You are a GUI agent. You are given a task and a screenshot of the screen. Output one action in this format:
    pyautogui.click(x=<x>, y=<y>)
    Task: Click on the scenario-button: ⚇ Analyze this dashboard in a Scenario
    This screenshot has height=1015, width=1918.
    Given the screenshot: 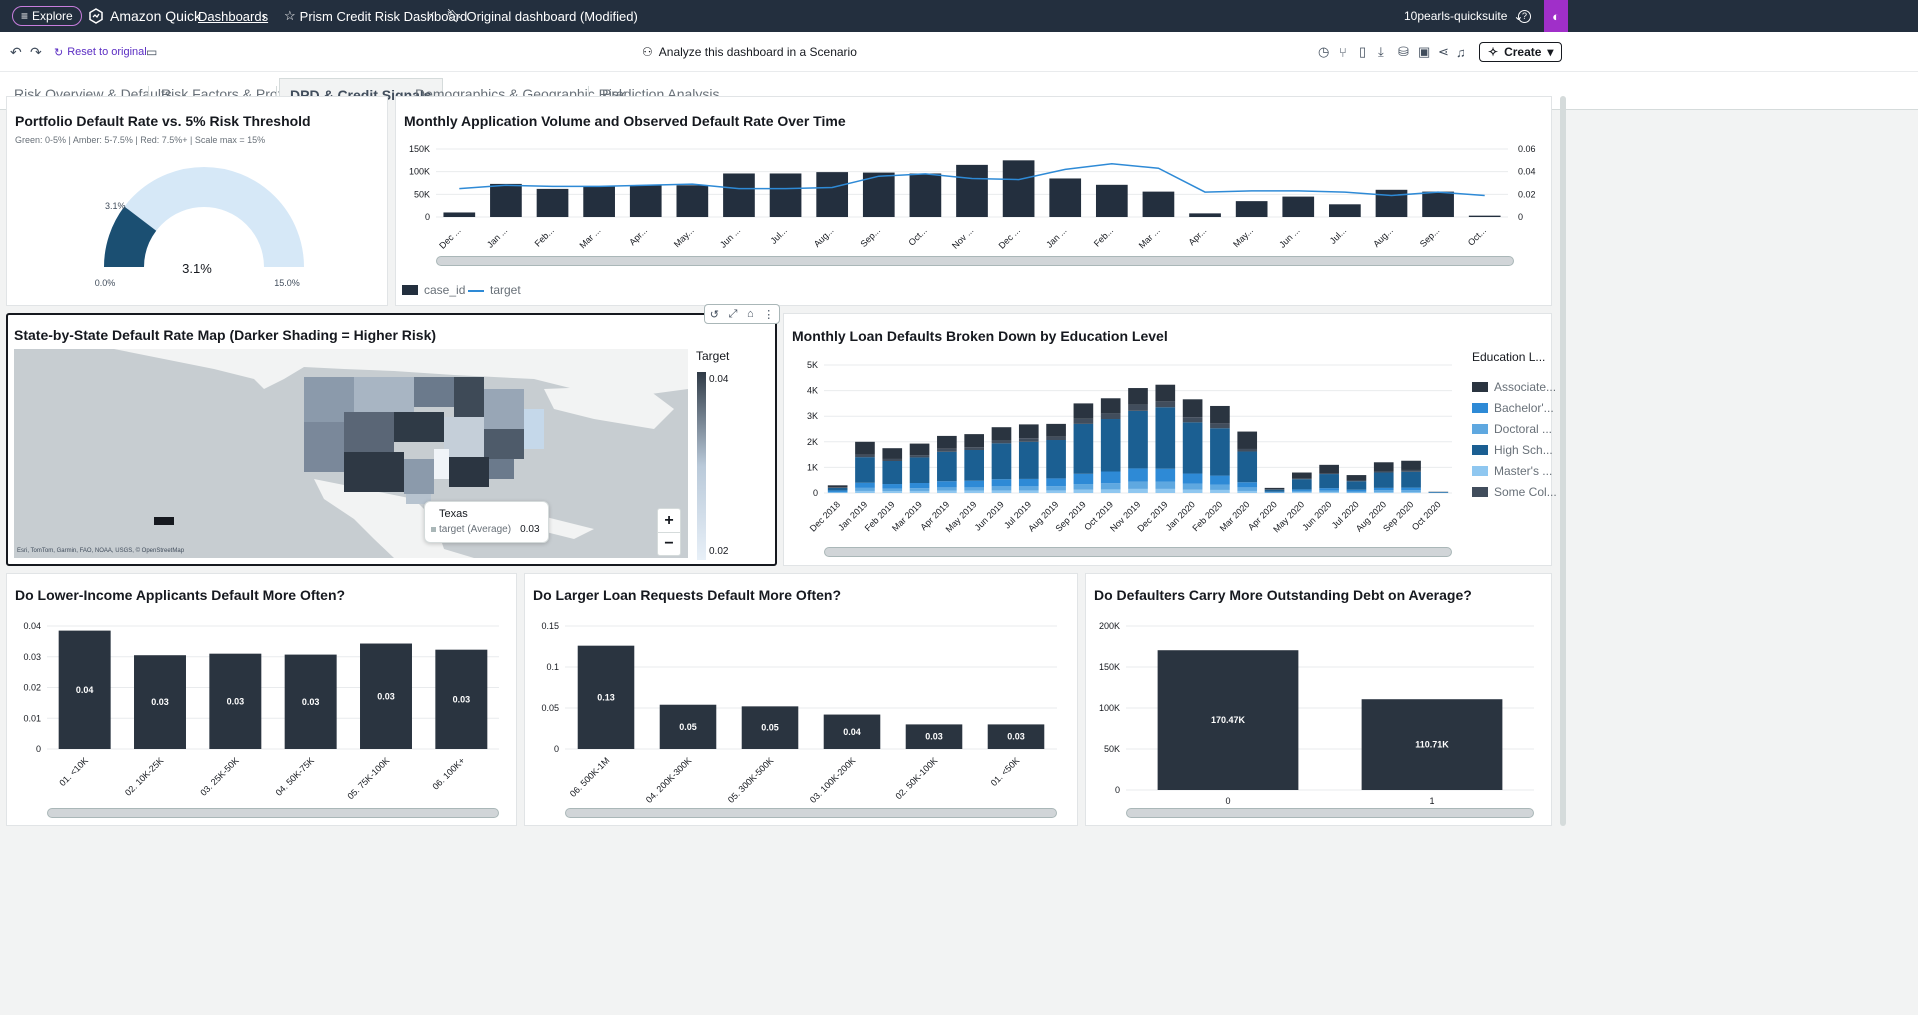 What is the action you would take?
    pyautogui.click(x=749, y=52)
    